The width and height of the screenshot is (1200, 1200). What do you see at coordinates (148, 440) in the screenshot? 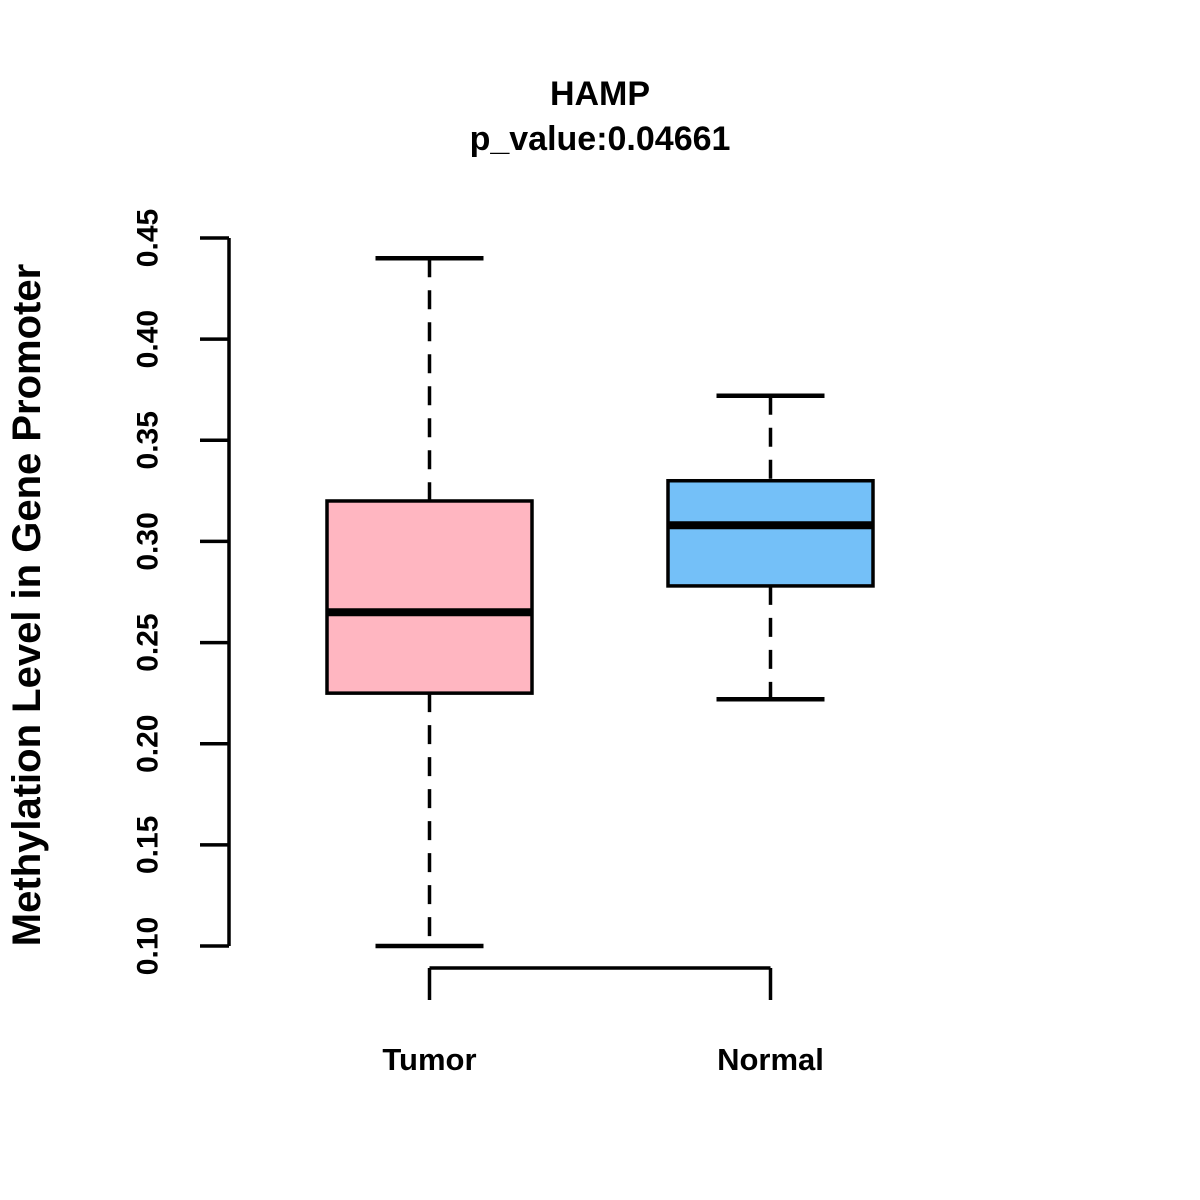
I see `y-tick-label: 0.35` at bounding box center [148, 440].